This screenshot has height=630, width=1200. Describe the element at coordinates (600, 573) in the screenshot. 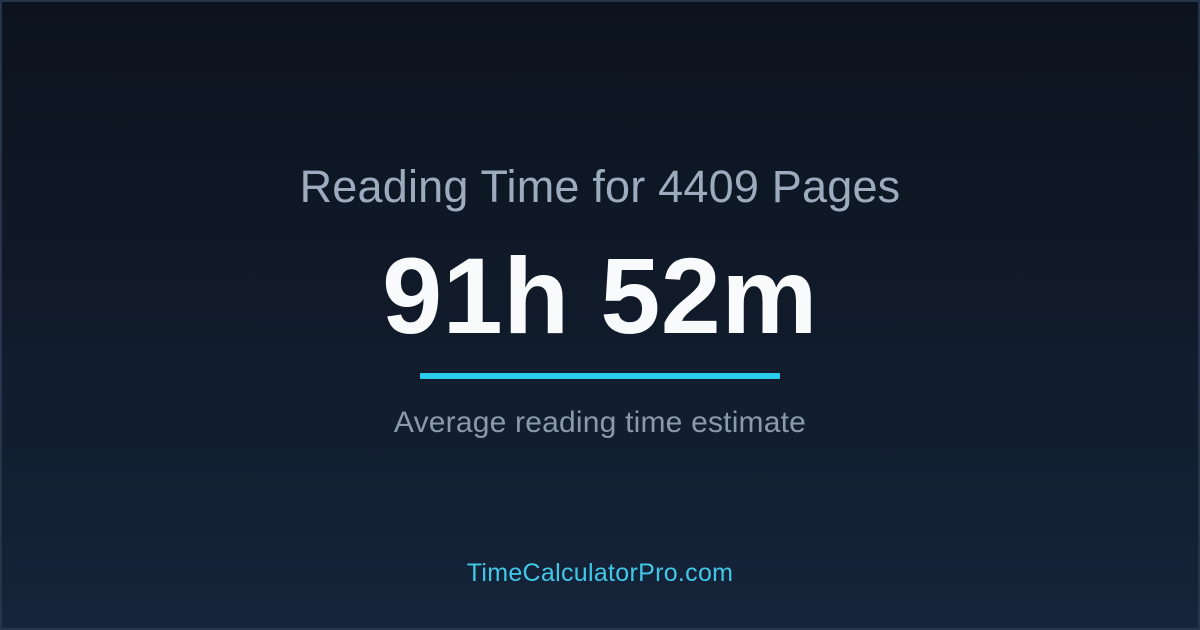

I see `site-name: TimeCalculatorPro.com` at that location.